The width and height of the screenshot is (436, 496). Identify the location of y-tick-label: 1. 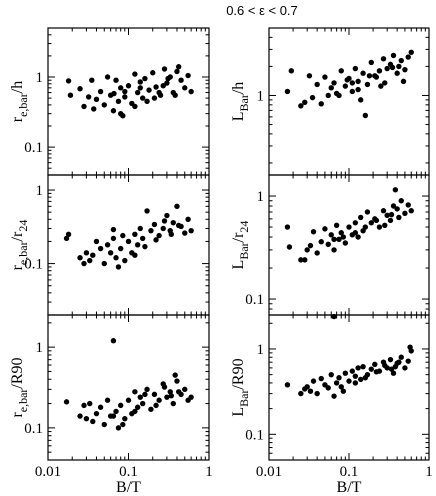
(40, 348).